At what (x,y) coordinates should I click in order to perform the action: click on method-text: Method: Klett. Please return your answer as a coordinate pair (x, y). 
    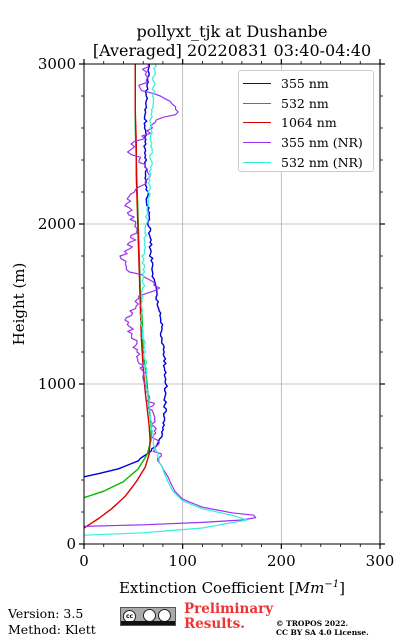
    Looking at the image, I should click on (52, 629).